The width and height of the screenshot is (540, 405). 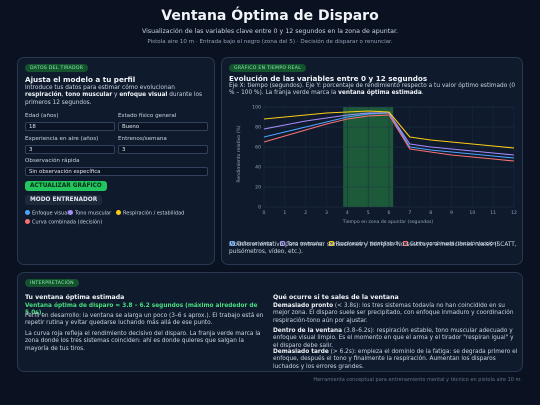 I want to click on label: Edad (años), so click(x=42, y=116).